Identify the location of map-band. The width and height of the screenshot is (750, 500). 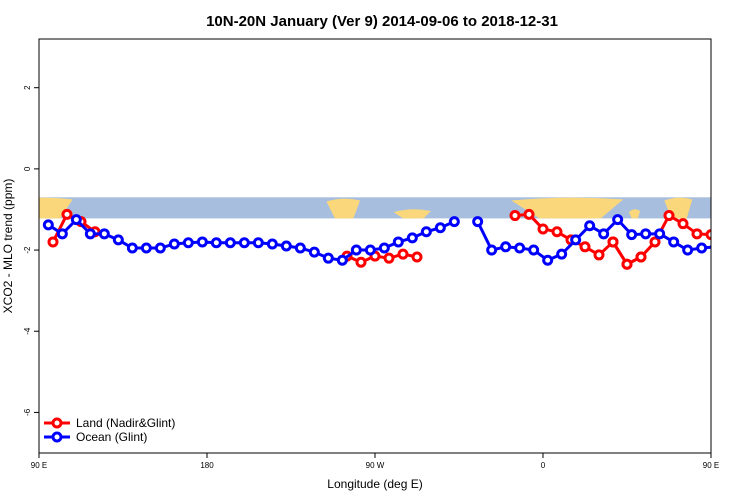
(392, 208).